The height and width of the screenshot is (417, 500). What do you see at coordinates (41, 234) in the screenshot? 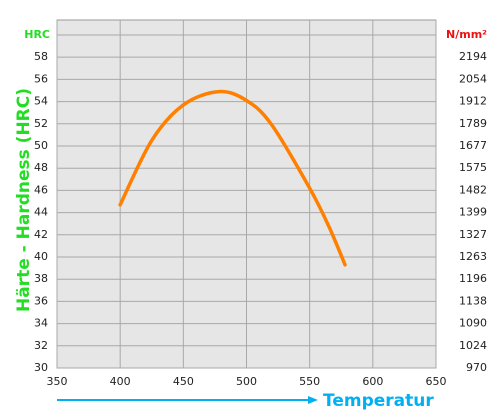
I see `y-tick-label: 42` at bounding box center [41, 234].